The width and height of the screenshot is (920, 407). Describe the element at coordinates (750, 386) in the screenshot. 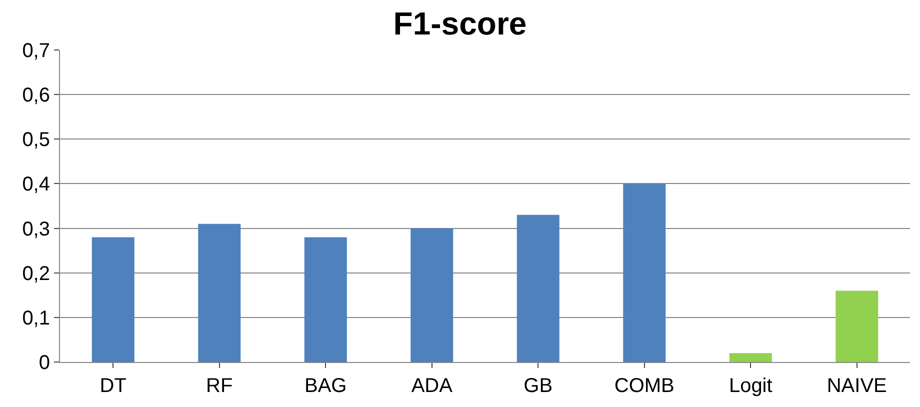

I see `x-tick-label: Logit` at that location.